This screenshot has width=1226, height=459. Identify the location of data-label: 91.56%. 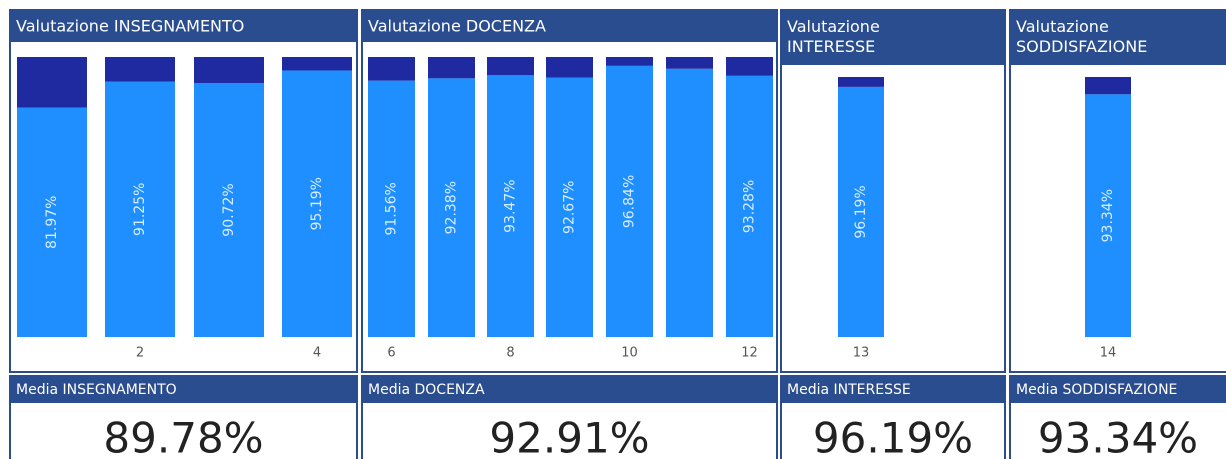
(392, 208).